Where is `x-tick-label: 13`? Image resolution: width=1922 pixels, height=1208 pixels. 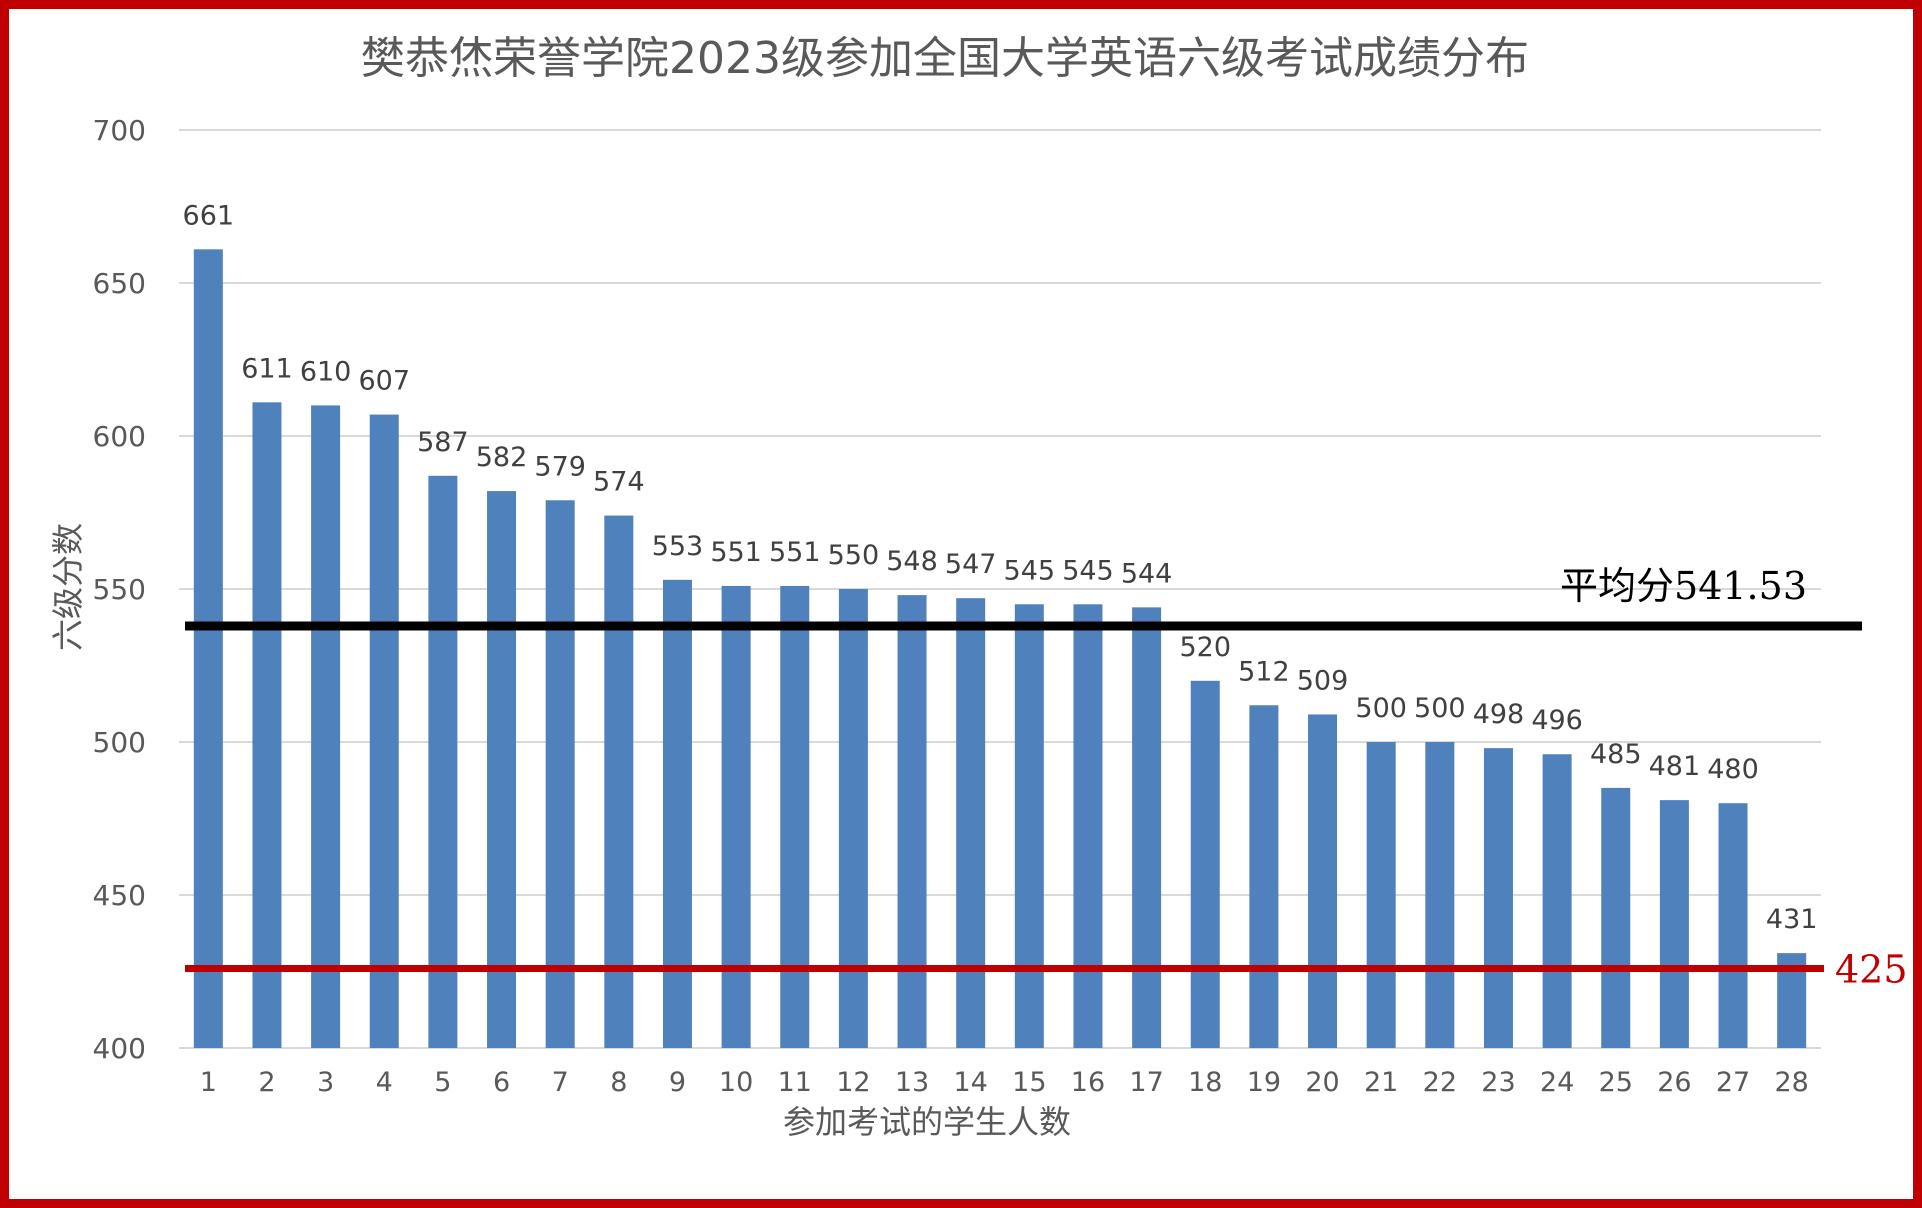 x-tick-label: 13 is located at coordinates (912, 1082).